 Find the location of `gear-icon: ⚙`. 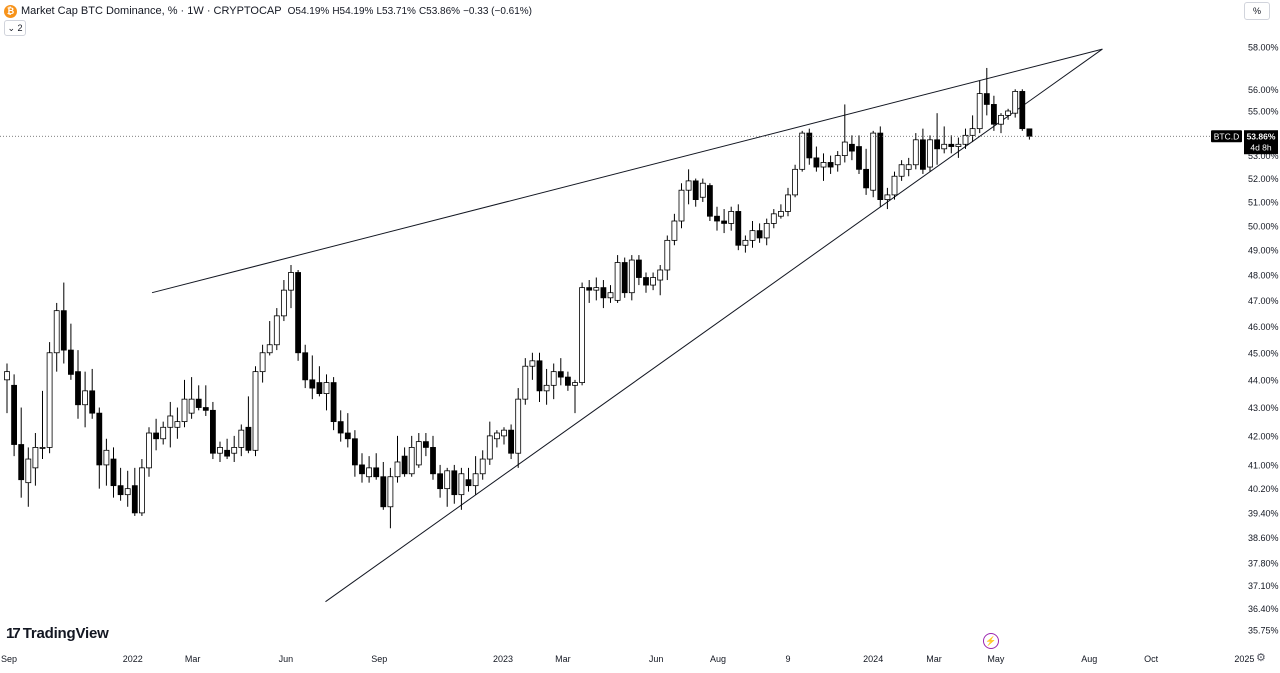

gear-icon: ⚙ is located at coordinates (1261, 658).